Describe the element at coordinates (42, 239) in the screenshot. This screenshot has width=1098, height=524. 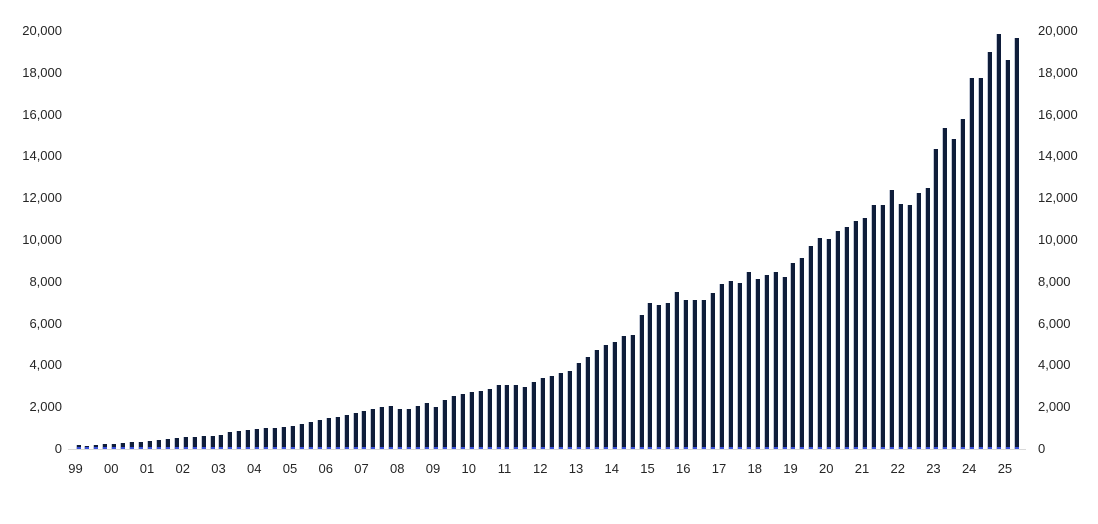
I see `y-axis-tick-left: 10,000` at that location.